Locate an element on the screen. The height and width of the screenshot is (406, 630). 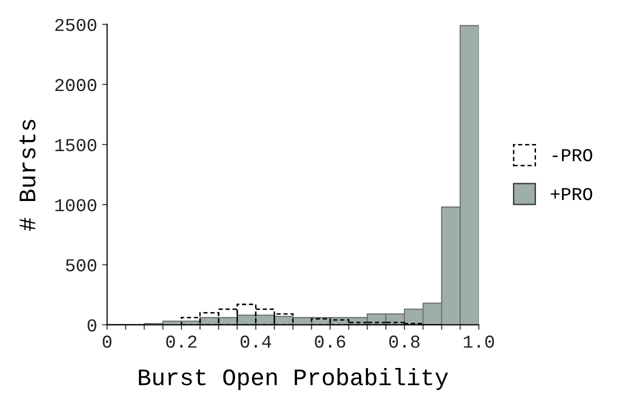
x-tick-label: 0.6 is located at coordinates (330, 342).